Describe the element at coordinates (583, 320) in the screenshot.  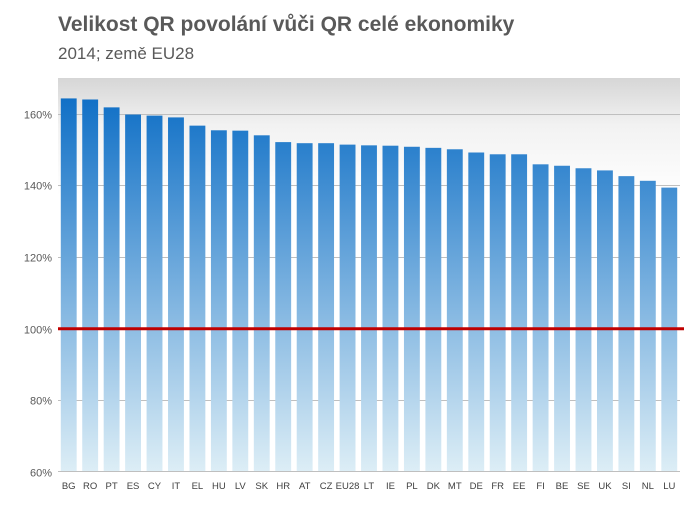
I see `bar-se` at that location.